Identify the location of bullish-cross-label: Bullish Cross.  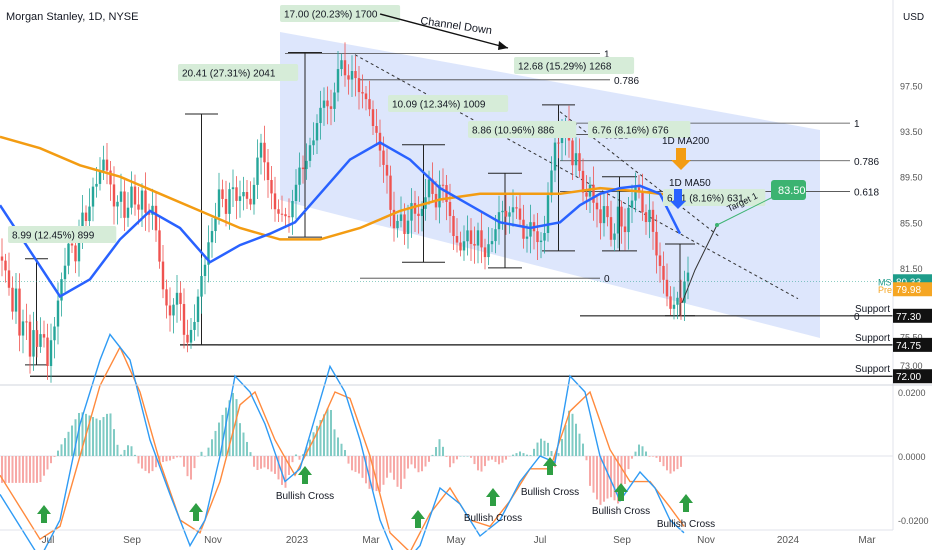
(621, 511).